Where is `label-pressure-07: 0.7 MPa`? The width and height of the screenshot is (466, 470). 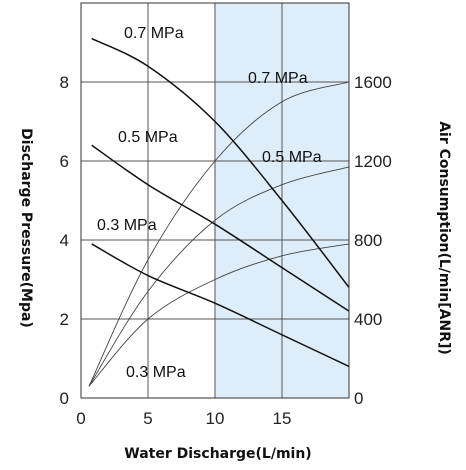
label-pressure-07: 0.7 MPa is located at coordinates (154, 33).